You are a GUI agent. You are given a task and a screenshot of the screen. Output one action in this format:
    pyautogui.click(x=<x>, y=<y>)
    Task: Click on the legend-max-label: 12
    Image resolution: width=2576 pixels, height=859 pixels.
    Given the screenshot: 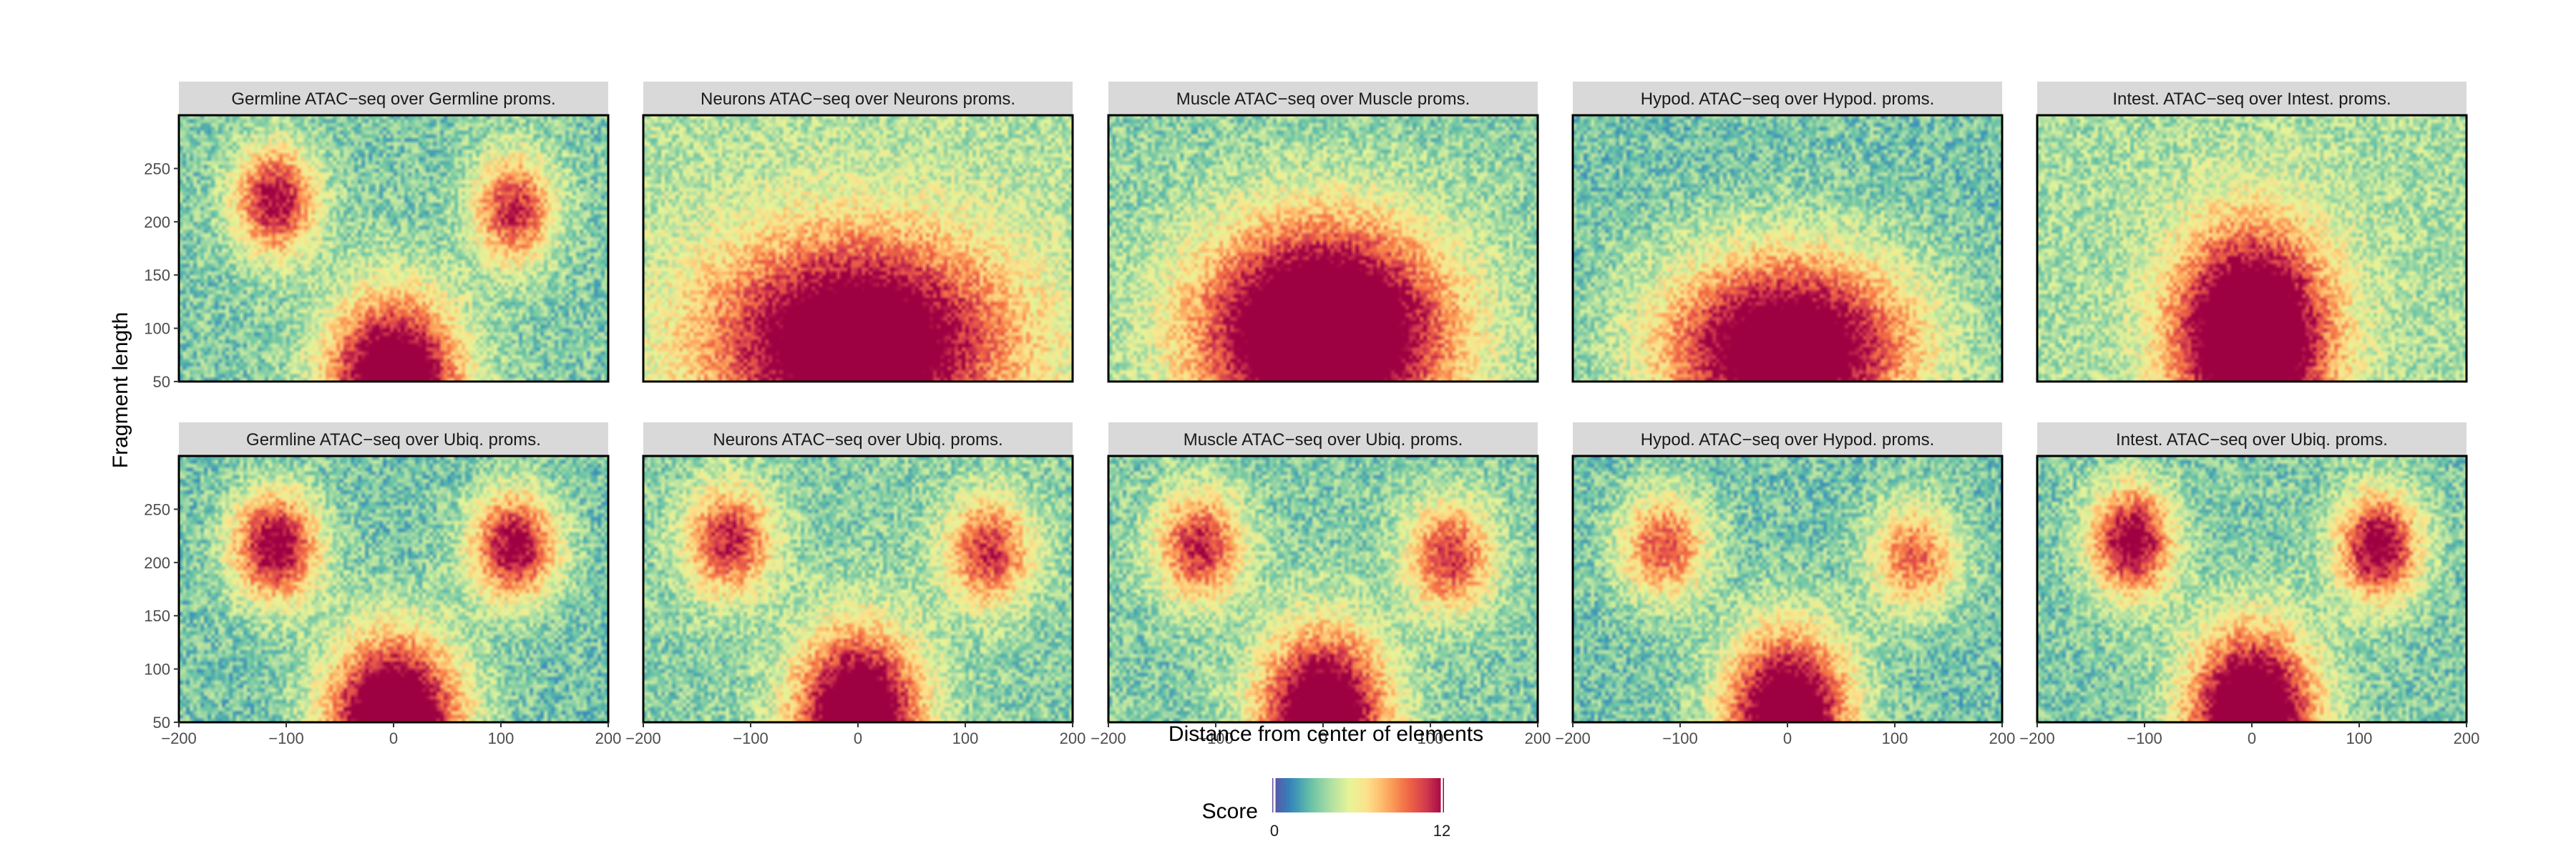 What is the action you would take?
    pyautogui.click(x=1441, y=831)
    